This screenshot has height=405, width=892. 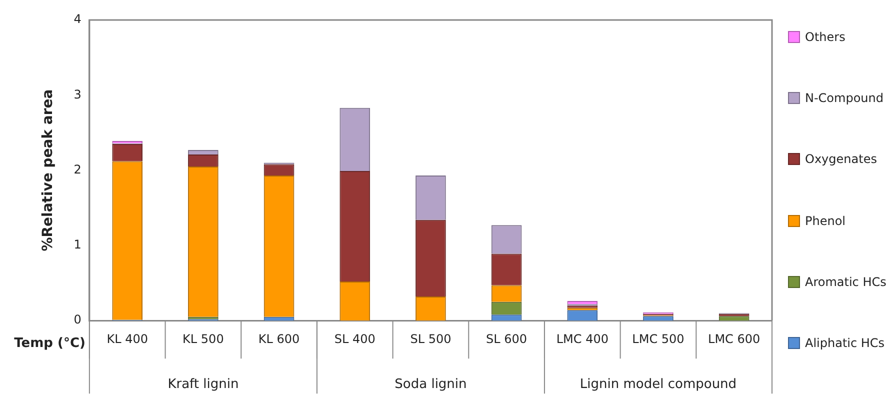 What do you see at coordinates (582, 339) in the screenshot?
I see `x-tick-label: LMC 400` at bounding box center [582, 339].